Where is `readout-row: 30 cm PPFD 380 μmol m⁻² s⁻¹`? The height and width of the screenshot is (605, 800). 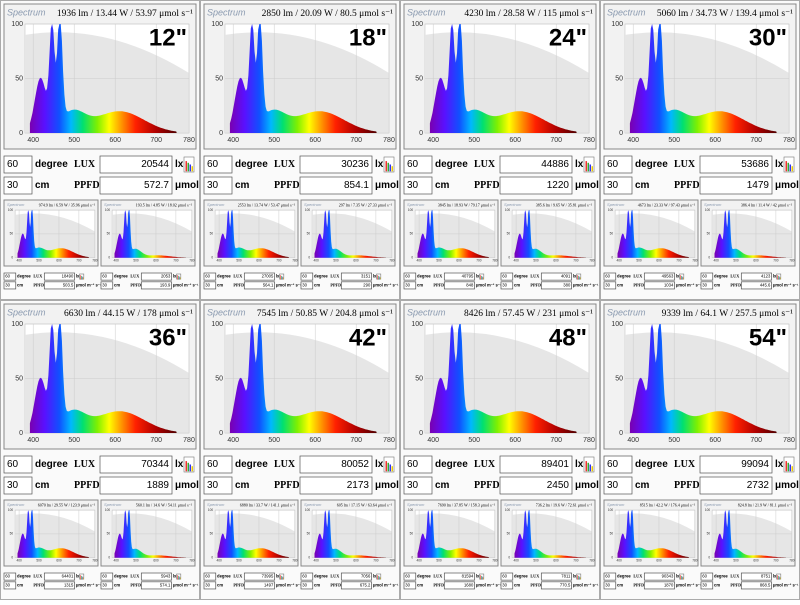 readout-row: 30 cm PPFD 380 μmol m⁻² s⁻¹ is located at coordinates (549, 285).